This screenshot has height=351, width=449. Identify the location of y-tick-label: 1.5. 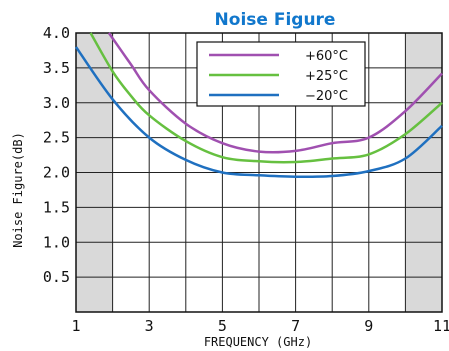
(56, 207).